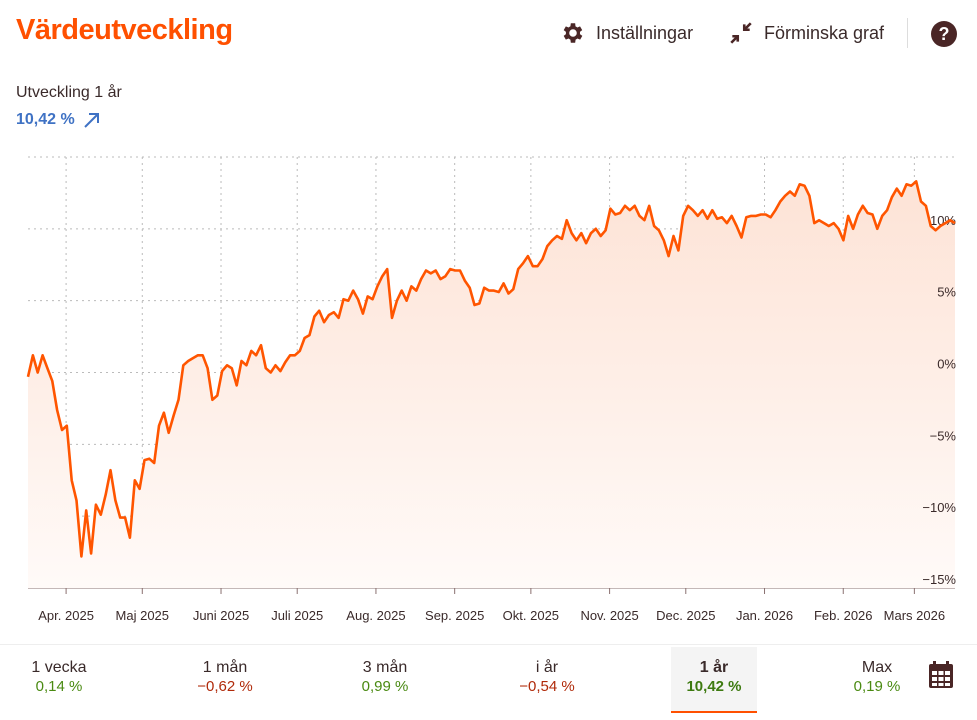 This screenshot has height=720, width=977. What do you see at coordinates (531, 615) in the screenshot?
I see `x-tick-label: Okt. 2025` at bounding box center [531, 615].